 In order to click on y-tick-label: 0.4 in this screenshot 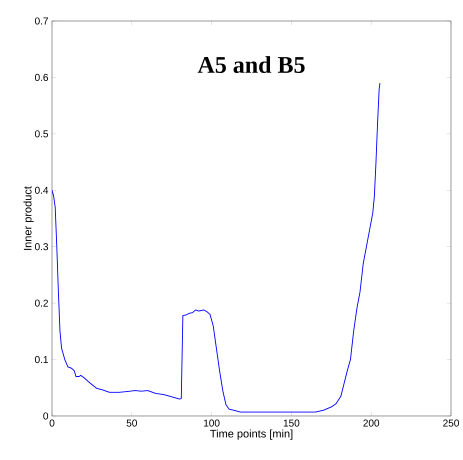, I will do `click(41, 190)`.